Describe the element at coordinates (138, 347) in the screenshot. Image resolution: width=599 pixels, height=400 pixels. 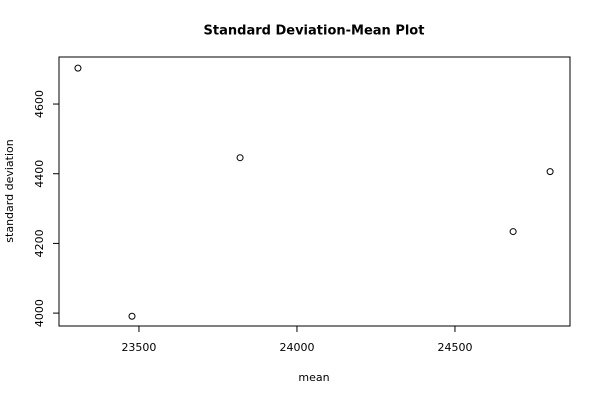
I see `x-tick-label: 23500` at that location.